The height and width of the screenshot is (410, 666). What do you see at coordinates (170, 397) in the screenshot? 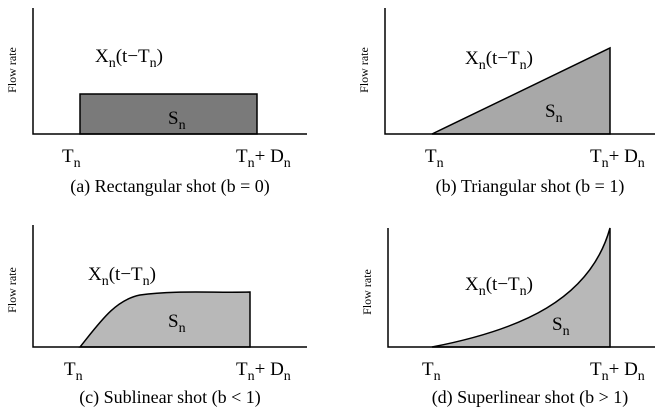
I see `caption: (c) Sublinear shot (b < 1)` at bounding box center [170, 397].